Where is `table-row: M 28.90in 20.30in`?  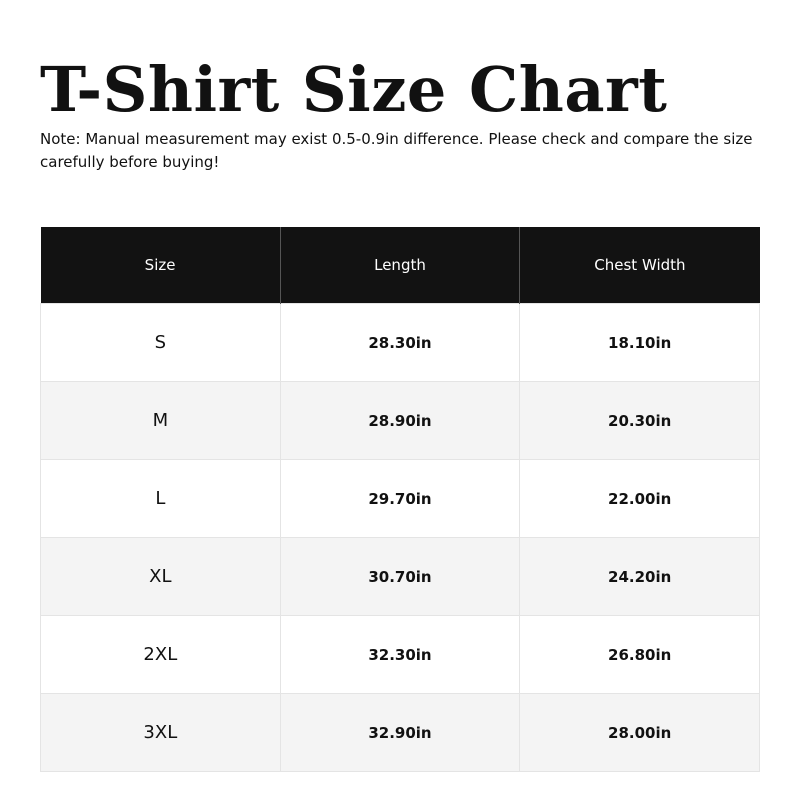
table-row: M 28.90in 20.30in is located at coordinates (400, 420).